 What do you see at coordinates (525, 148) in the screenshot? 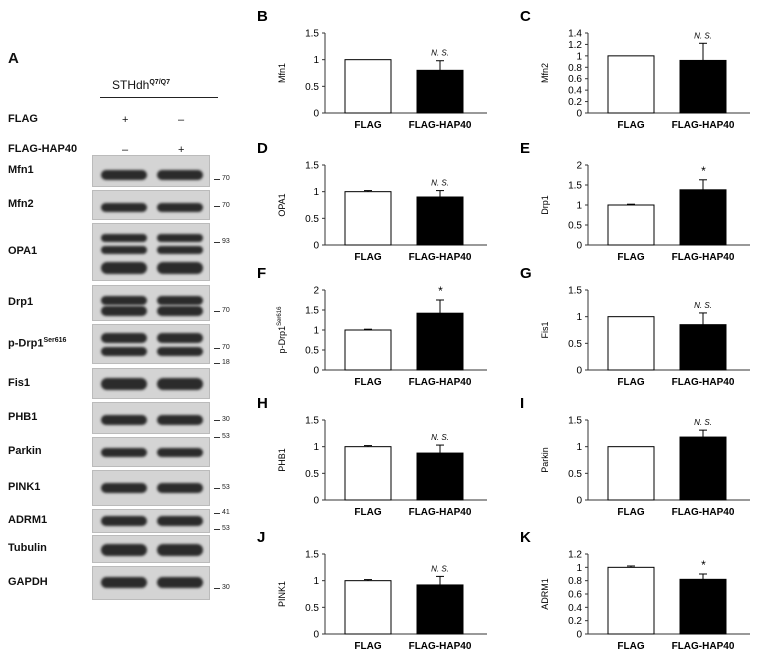
I see `panel-letter: E` at bounding box center [525, 148].